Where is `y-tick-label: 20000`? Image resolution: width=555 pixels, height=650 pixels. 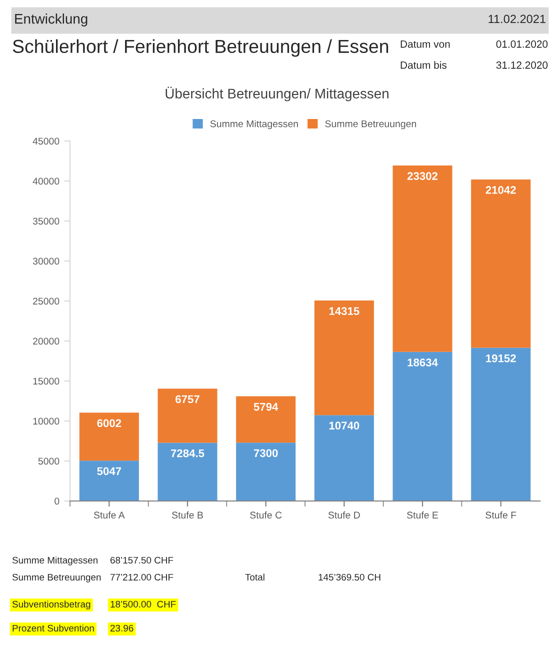
y-tick-label: 20000 is located at coordinates (46, 341).